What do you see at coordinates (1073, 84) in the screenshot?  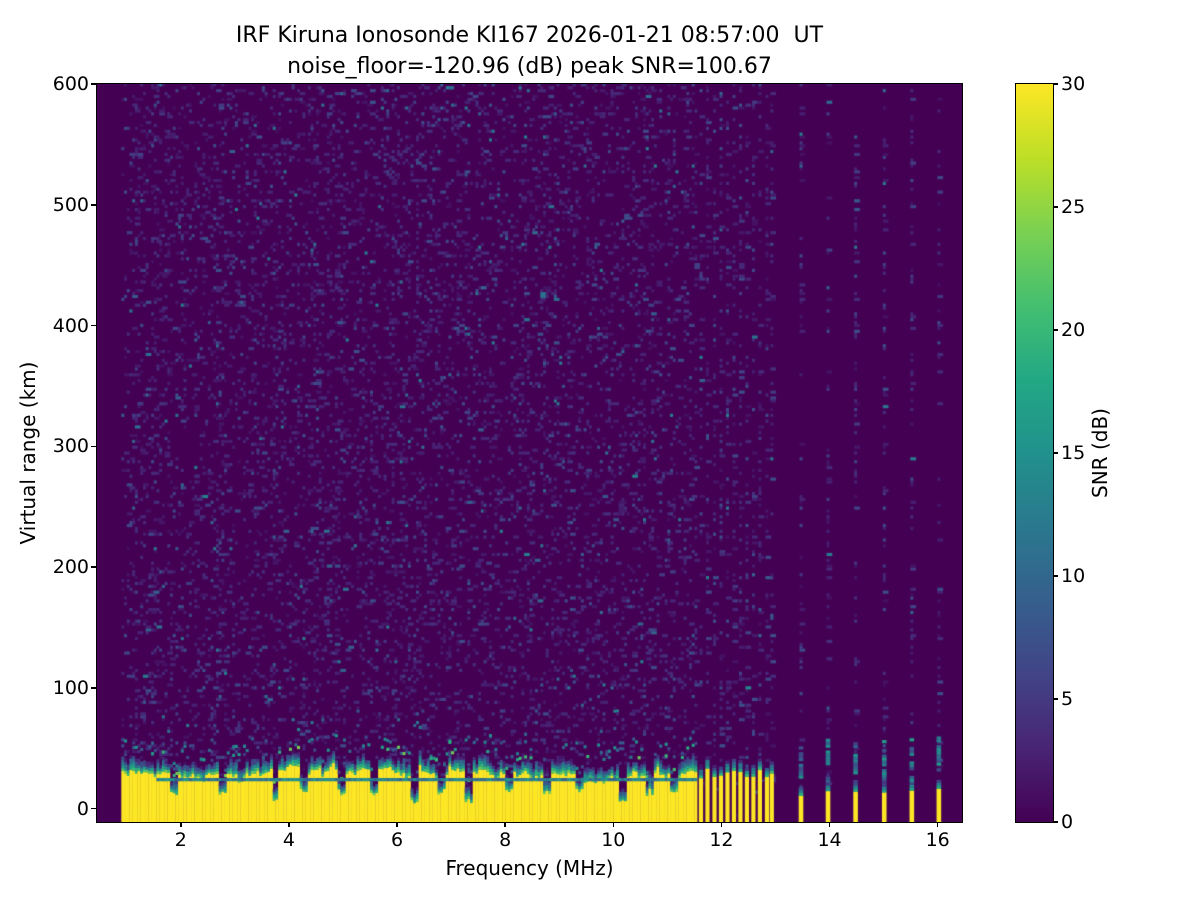 I see `colorbar-tick-label: 30` at bounding box center [1073, 84].